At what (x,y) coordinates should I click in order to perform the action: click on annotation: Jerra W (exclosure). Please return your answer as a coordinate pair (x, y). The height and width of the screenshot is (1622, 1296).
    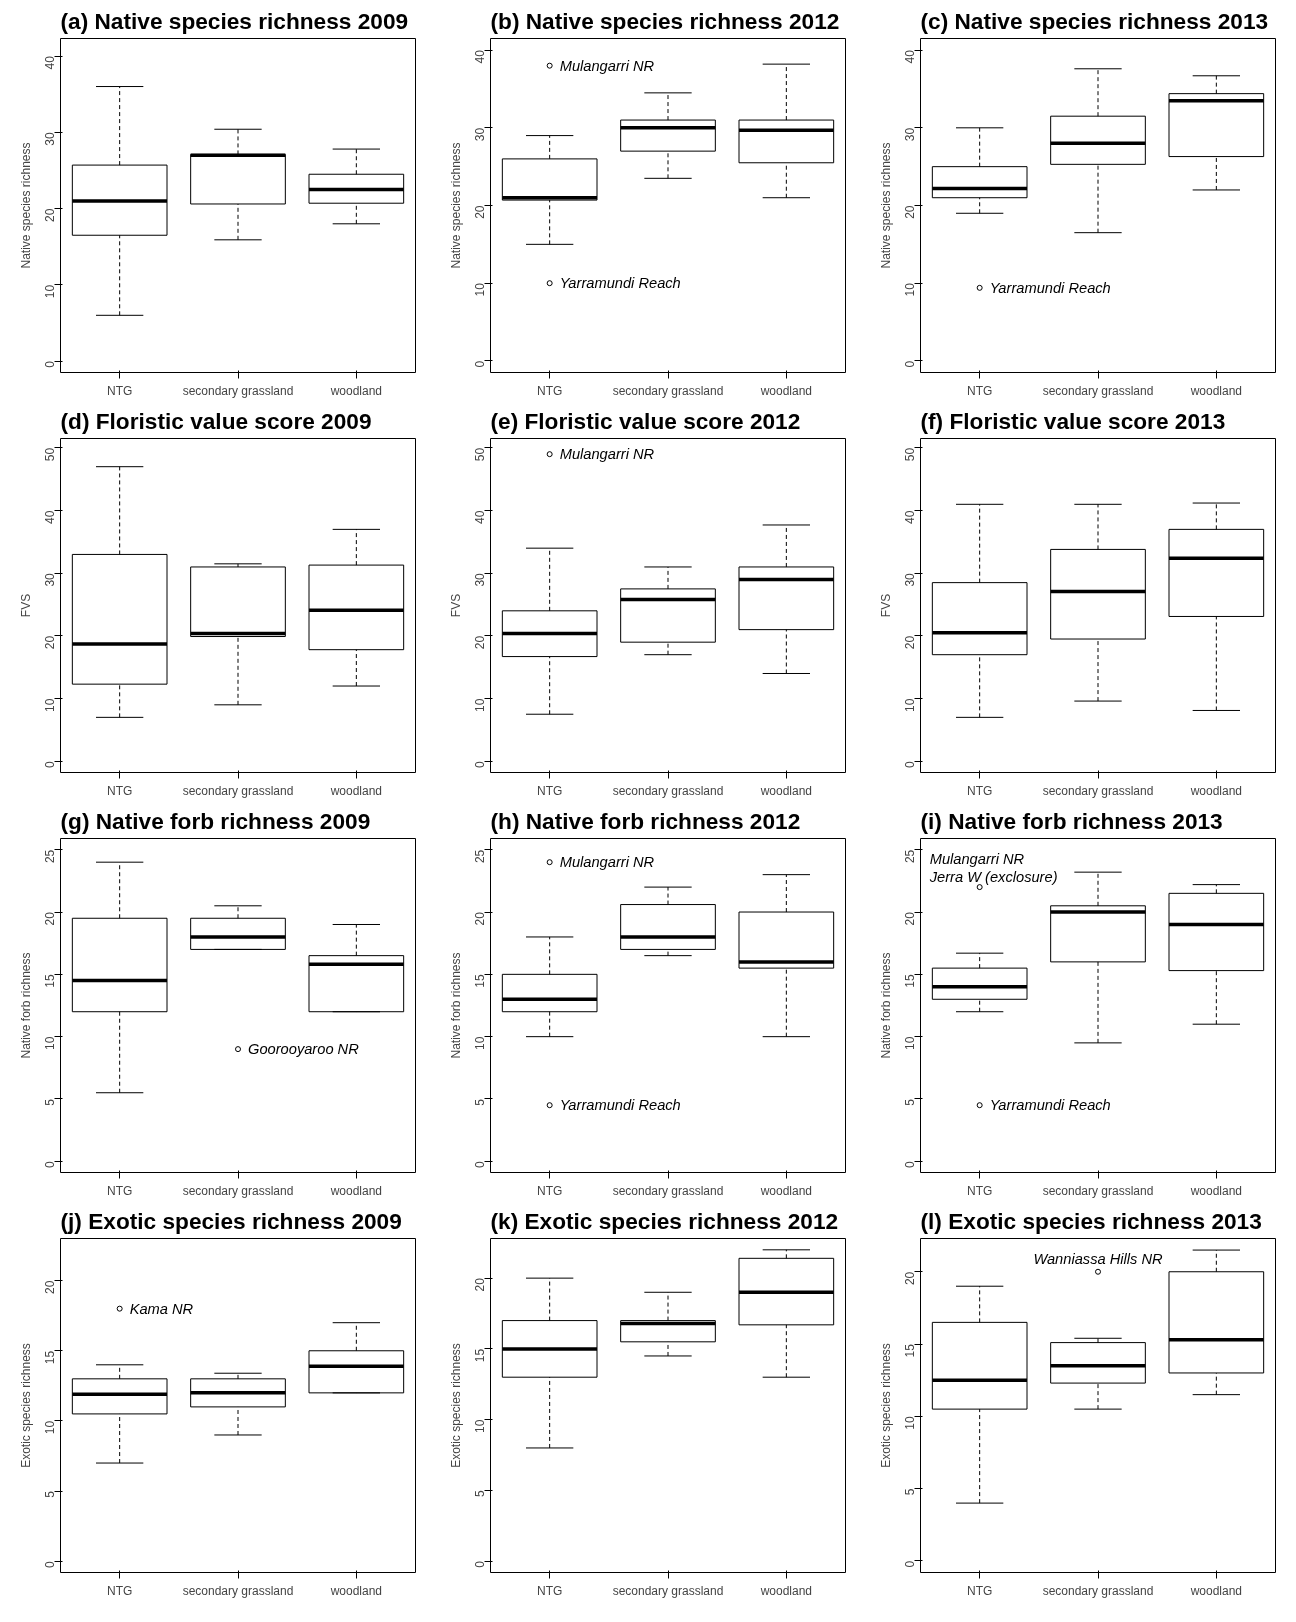
    Looking at the image, I should click on (993, 877).